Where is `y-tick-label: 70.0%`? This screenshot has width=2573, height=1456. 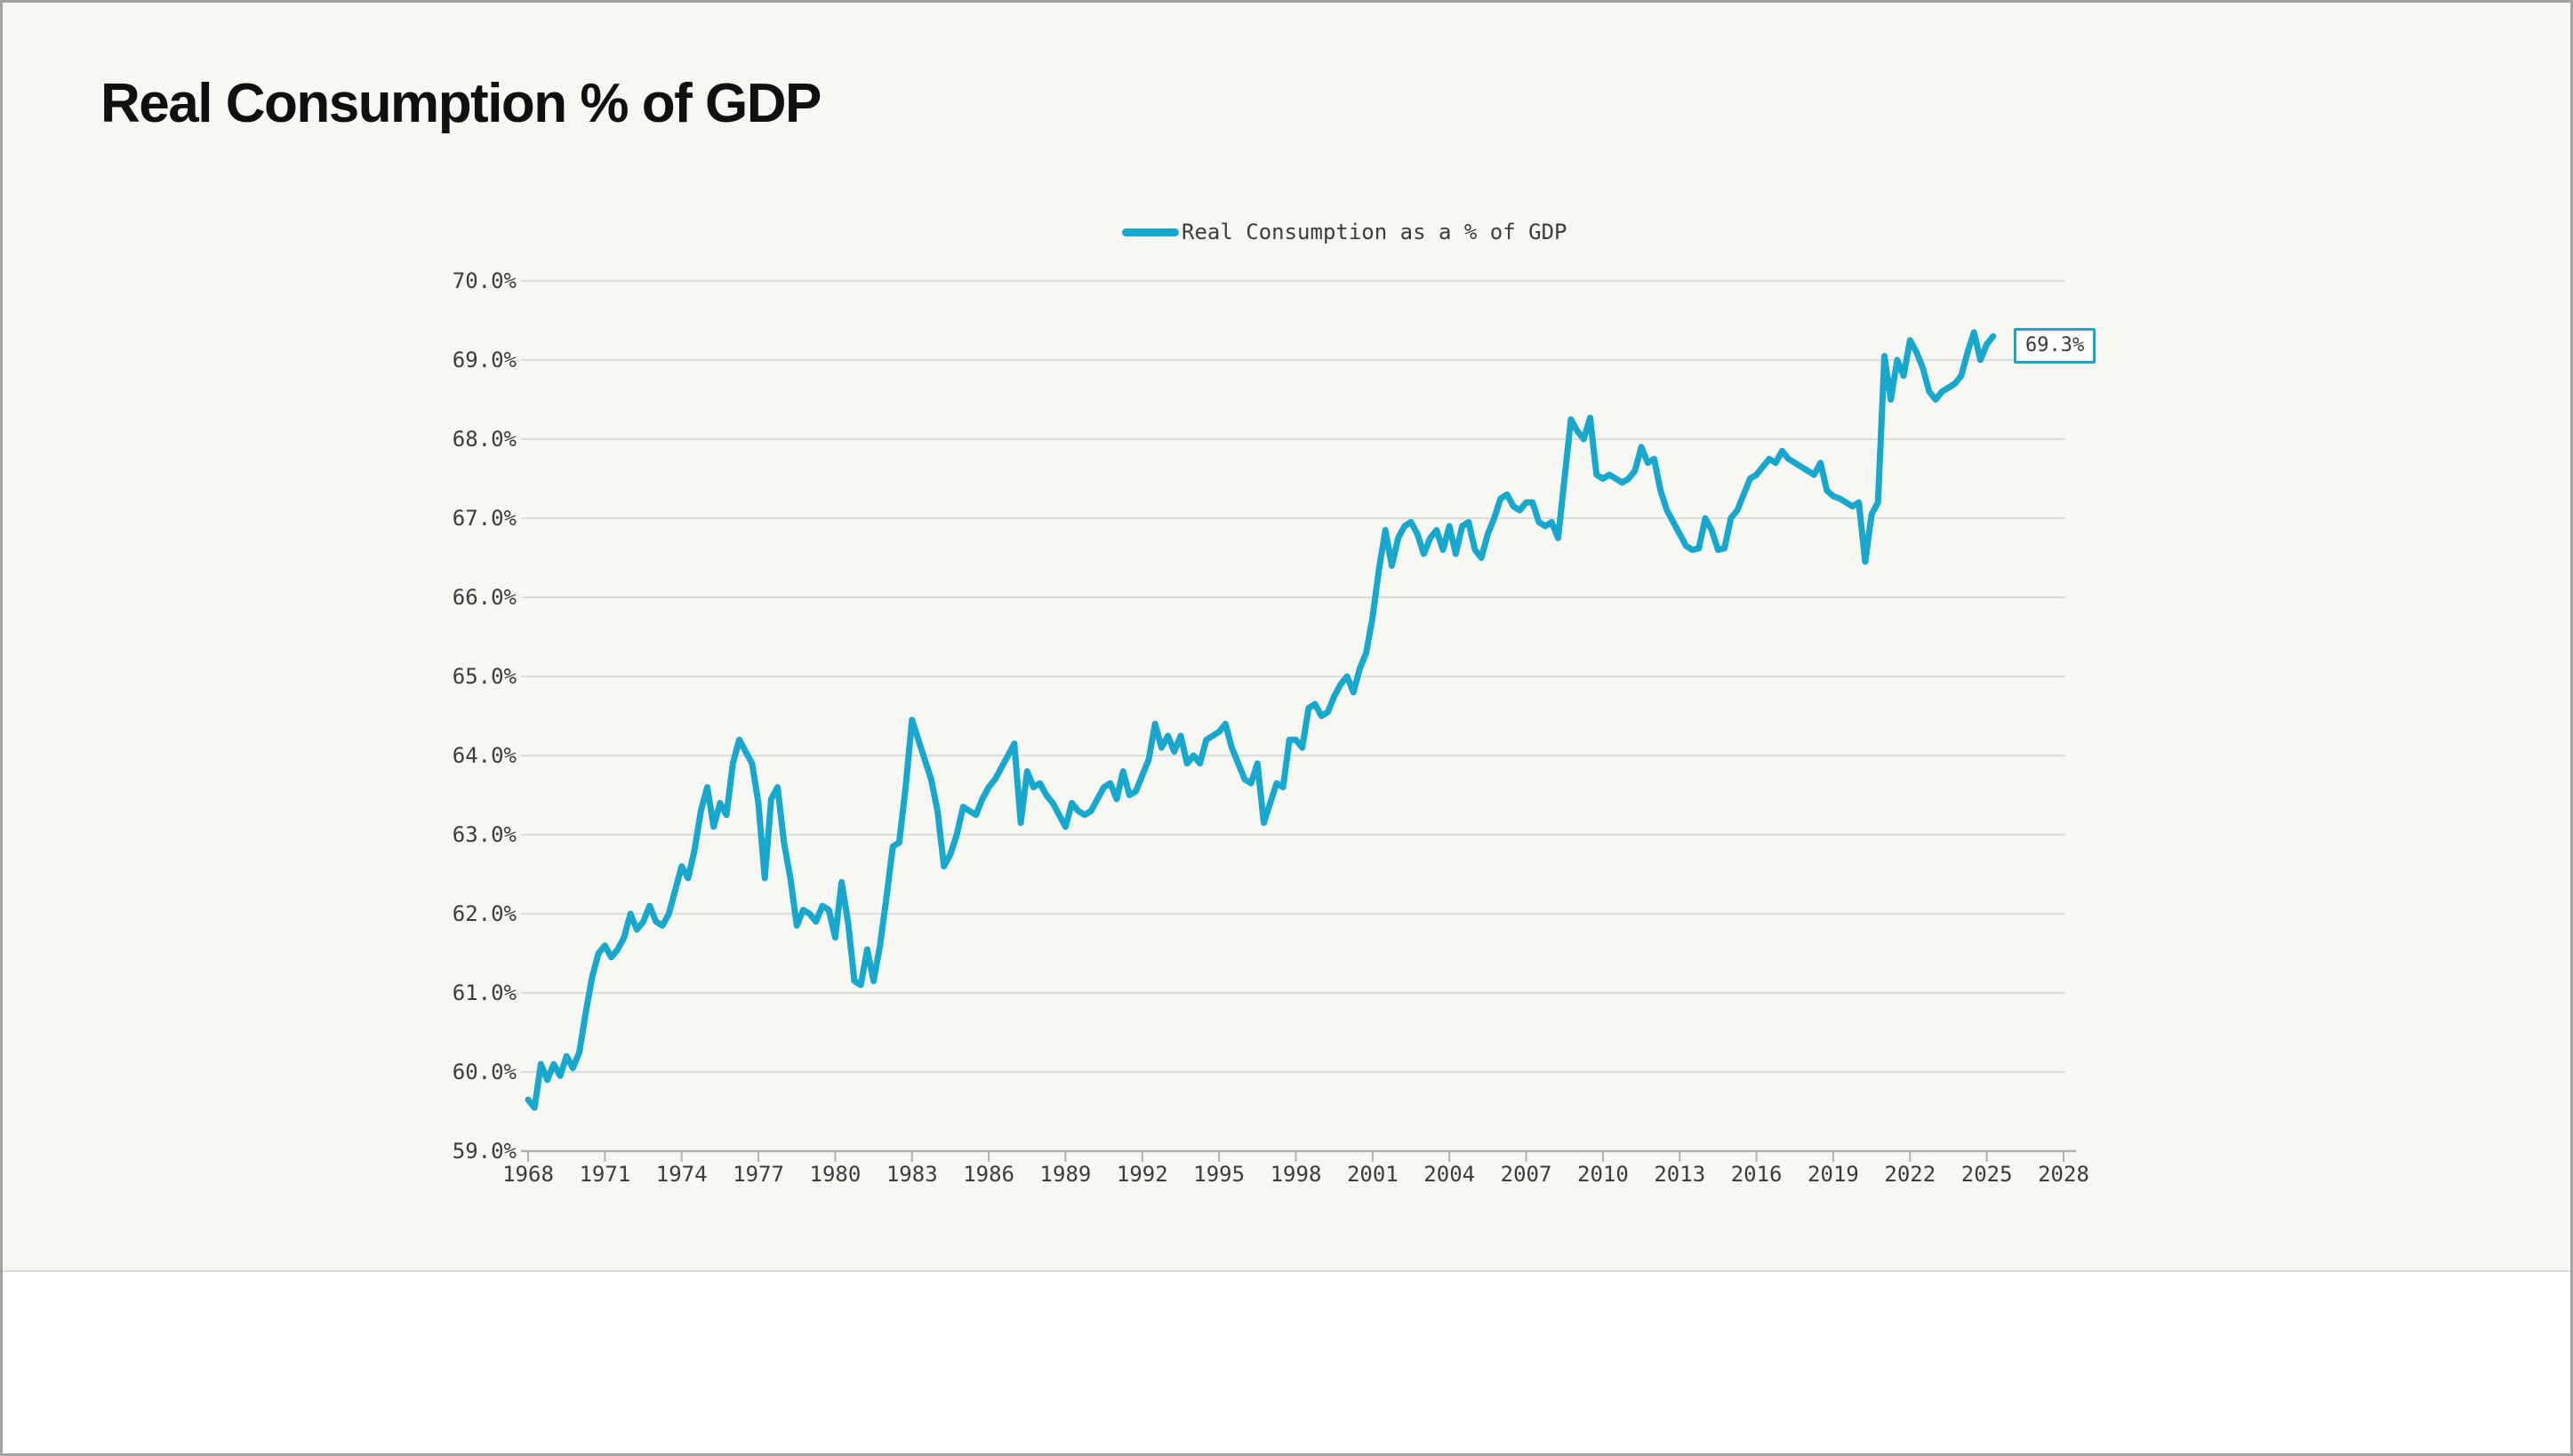
y-tick-label: 70.0% is located at coordinates (484, 280).